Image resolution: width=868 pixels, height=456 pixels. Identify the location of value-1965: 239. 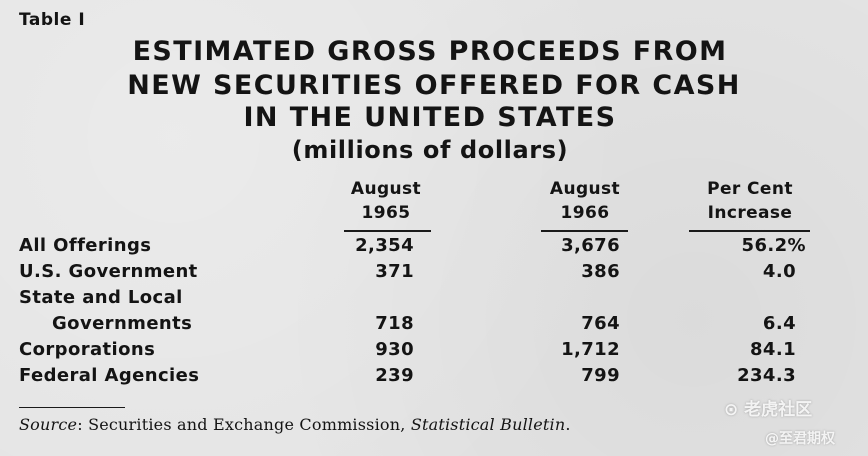
(394, 375).